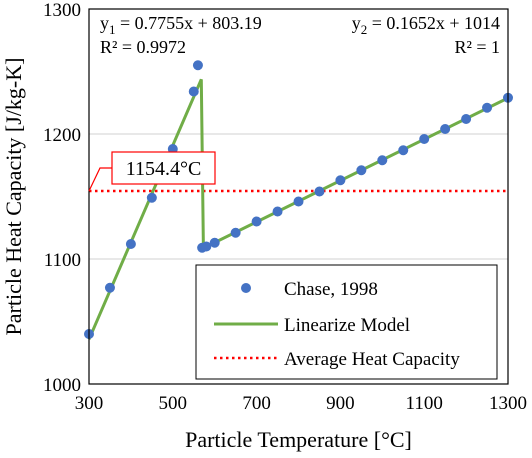 Image resolution: width=532 pixels, height=458 pixels. What do you see at coordinates (181, 25) in the screenshot?
I see `equation-1-text: y1 = 0.7755x + 803.19` at bounding box center [181, 25].